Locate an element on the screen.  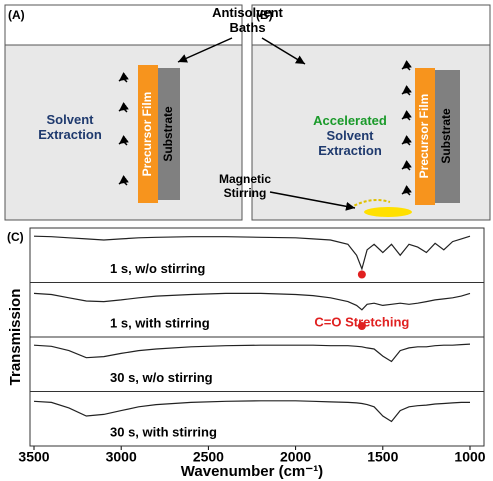
series-label: 1 s, w/o stirring is located at coordinates (157, 268).